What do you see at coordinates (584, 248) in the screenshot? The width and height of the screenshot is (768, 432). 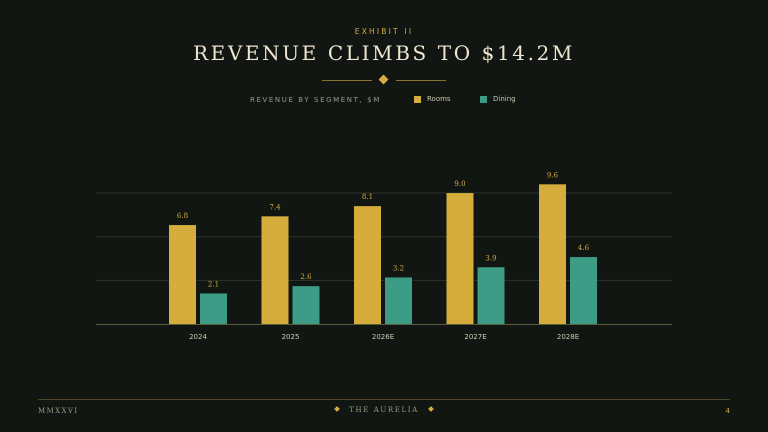 I see `data-label-dining-2028e: 4.6` at bounding box center [584, 248].